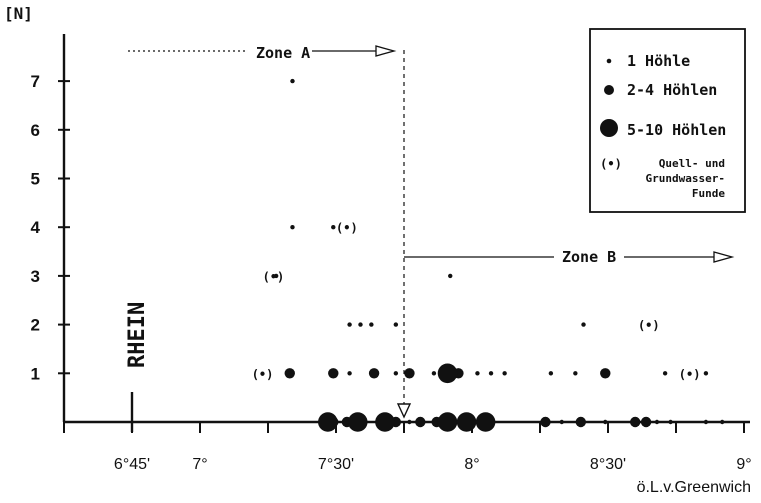 This screenshot has width=761, height=503. I want to click on legend-source-symbol: (•), so click(611, 164).